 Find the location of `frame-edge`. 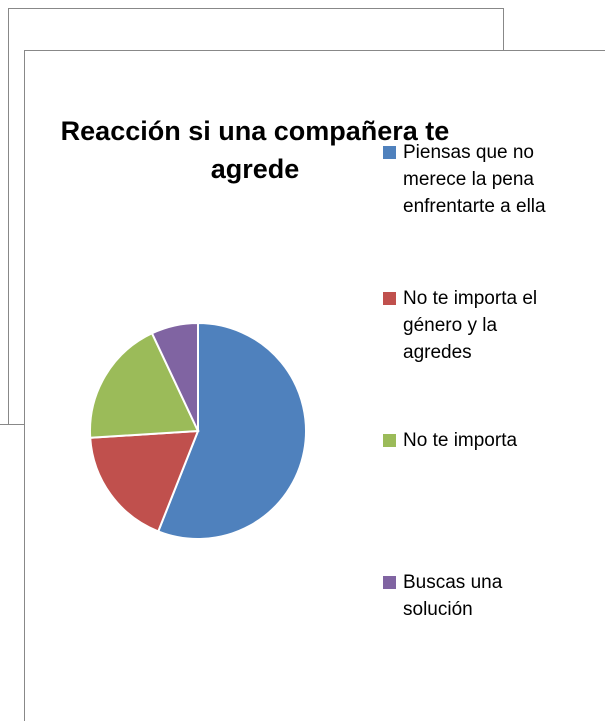

frame-edge is located at coordinates (4, 424).